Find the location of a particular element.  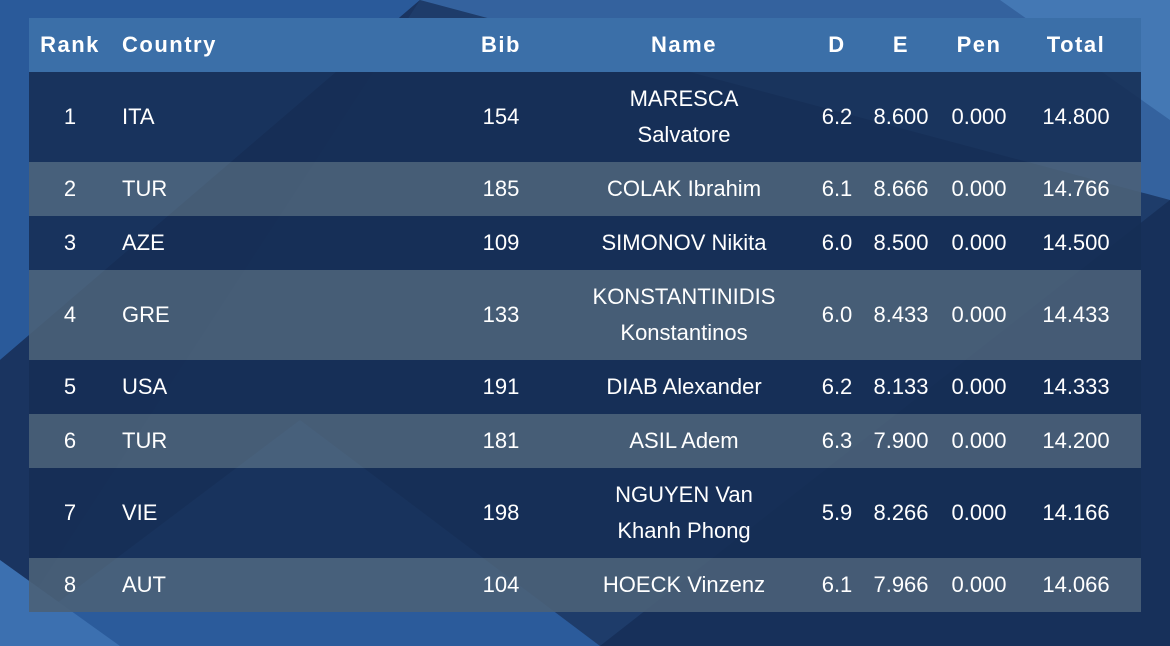

rank-cell: 4 is located at coordinates (70, 314).